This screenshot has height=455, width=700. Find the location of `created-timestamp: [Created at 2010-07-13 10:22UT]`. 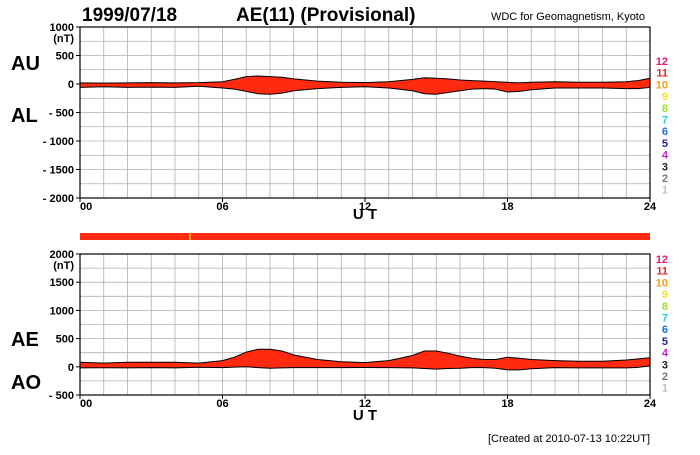

created-timestamp: [Created at 2010-07-13 10:22UT] is located at coordinates (569, 439).